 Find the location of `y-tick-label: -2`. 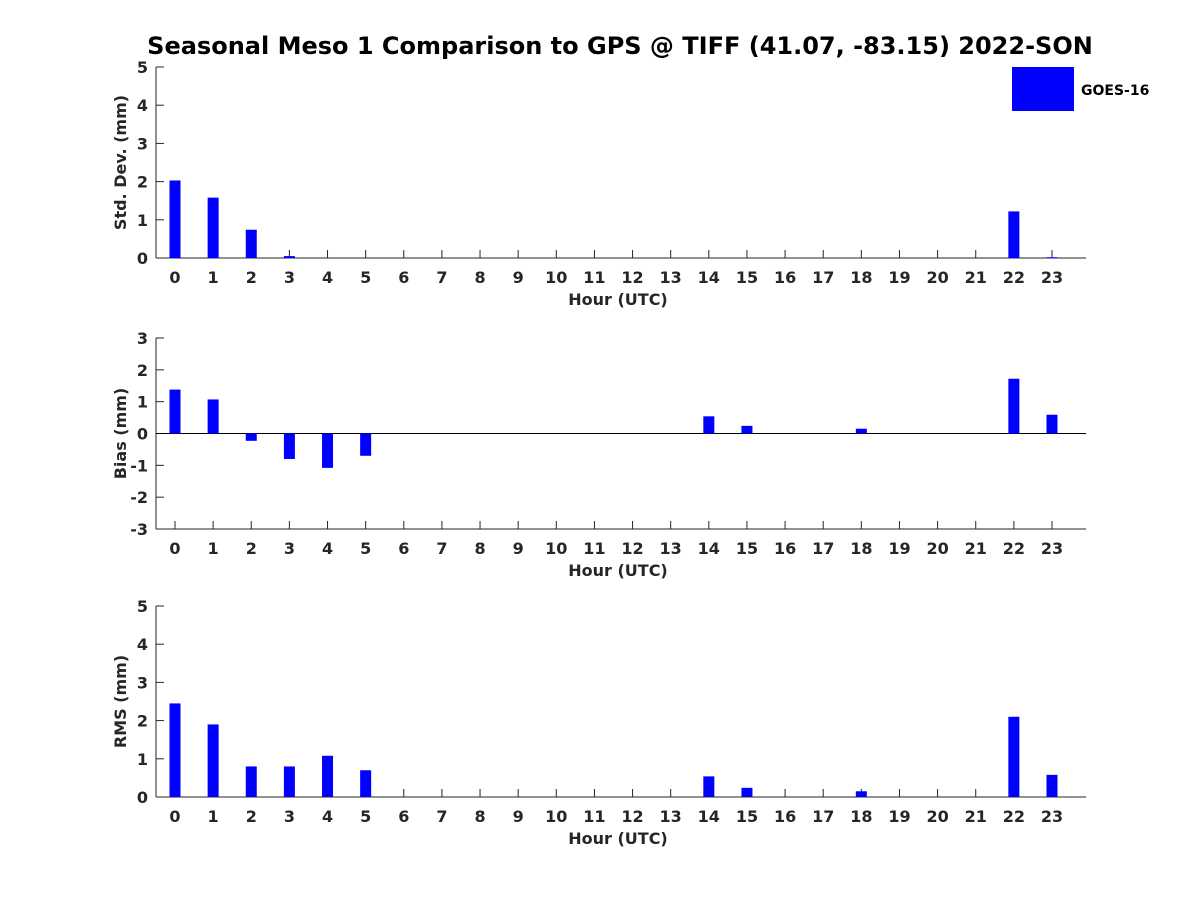

y-tick-label: -2 is located at coordinates (139, 497).